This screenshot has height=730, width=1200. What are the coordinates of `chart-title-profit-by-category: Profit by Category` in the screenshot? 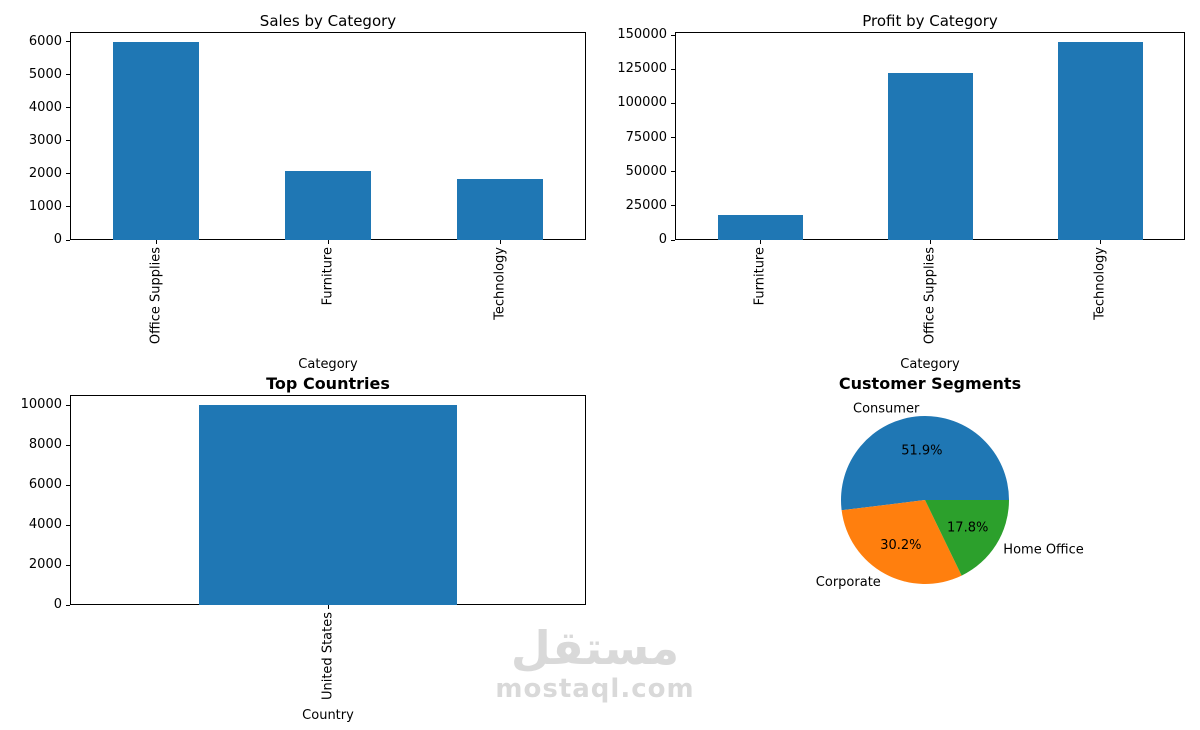 It's located at (930, 21).